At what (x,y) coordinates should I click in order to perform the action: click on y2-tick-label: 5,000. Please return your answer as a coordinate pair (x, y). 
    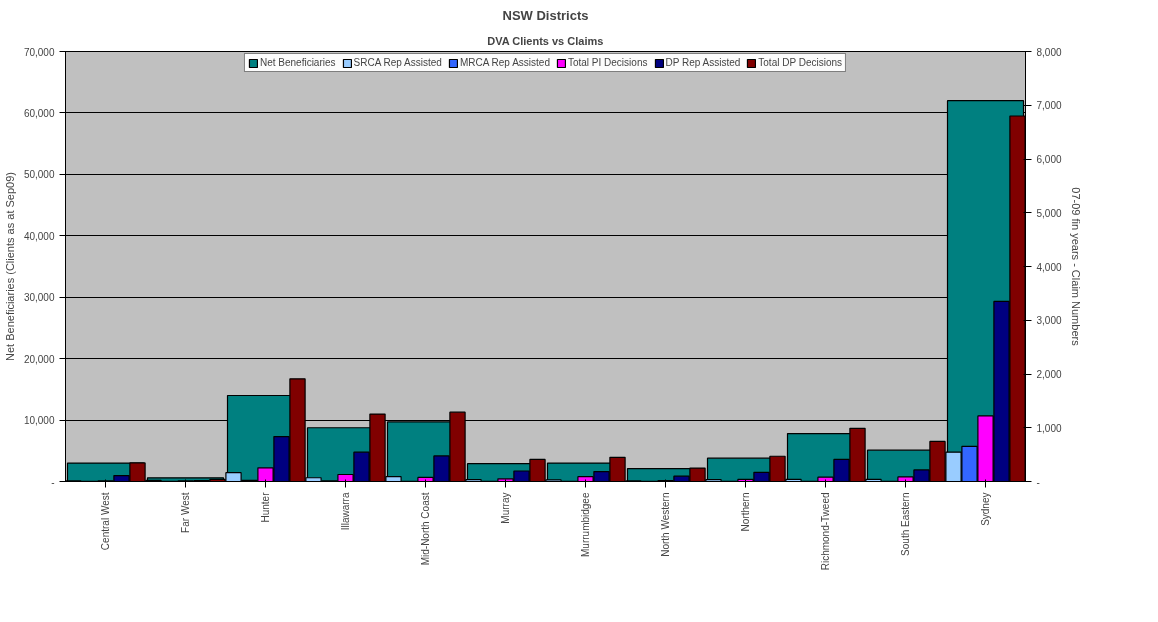
    Looking at the image, I should click on (1049, 213).